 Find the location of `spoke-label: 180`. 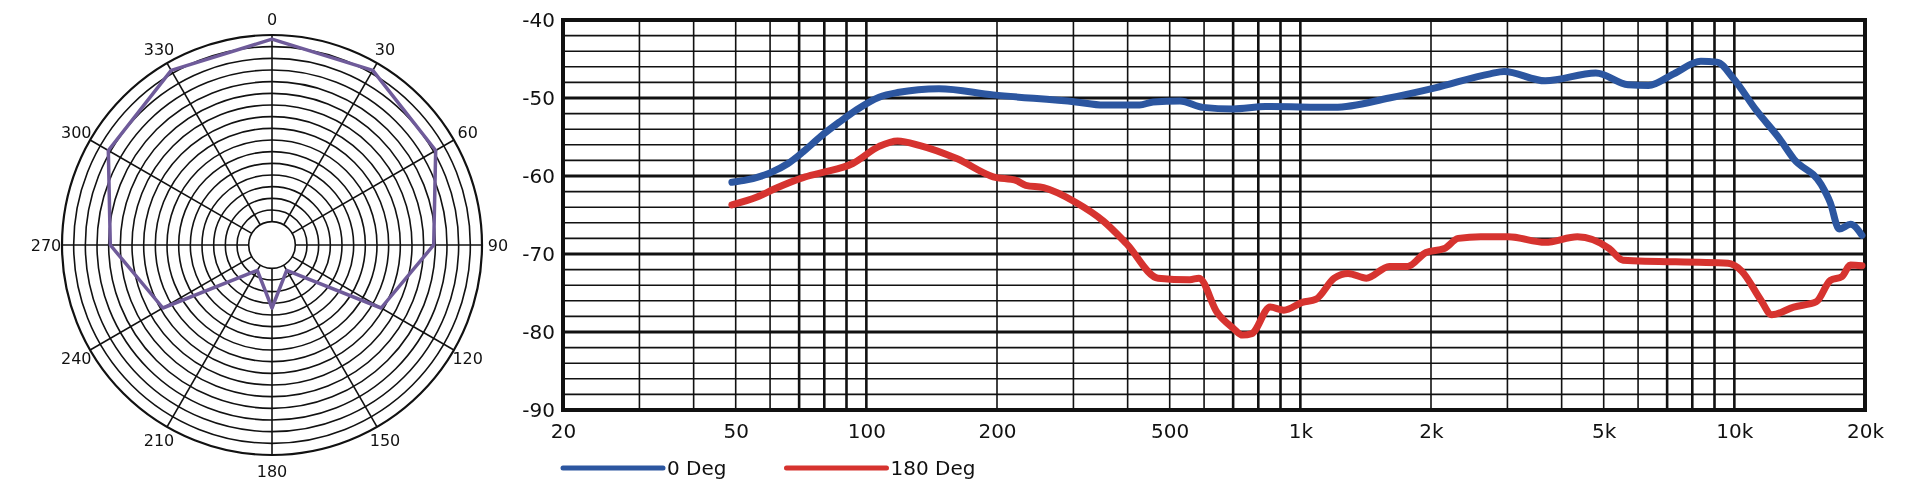

spoke-label: 180 is located at coordinates (272, 471).